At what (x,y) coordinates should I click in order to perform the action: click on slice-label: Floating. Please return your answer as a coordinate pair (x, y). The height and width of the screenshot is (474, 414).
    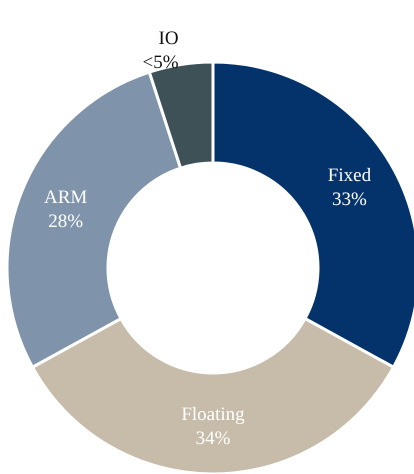
    Looking at the image, I should click on (213, 414).